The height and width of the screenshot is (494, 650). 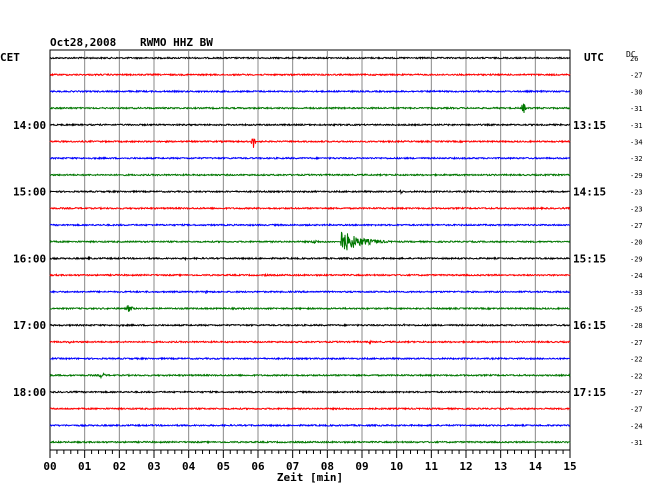 What do you see at coordinates (310, 477) in the screenshot?
I see `x-axis-label: Zeit [min]` at bounding box center [310, 477].